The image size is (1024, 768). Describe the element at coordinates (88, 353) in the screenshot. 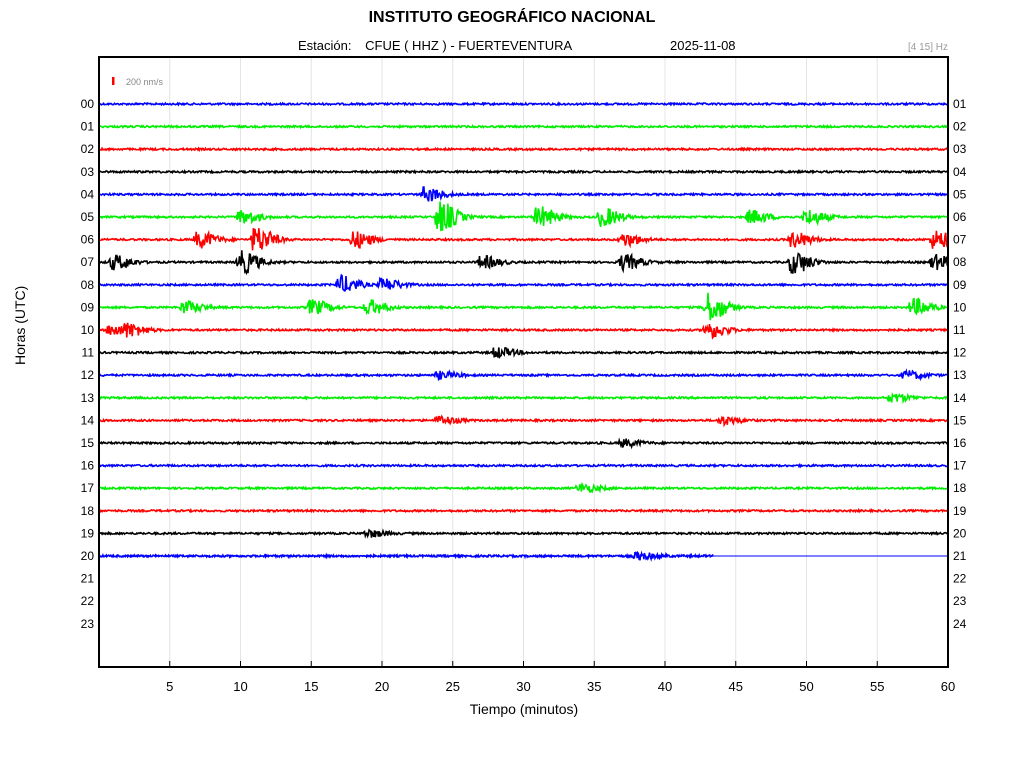

I see `hour-label-left: 11` at that location.